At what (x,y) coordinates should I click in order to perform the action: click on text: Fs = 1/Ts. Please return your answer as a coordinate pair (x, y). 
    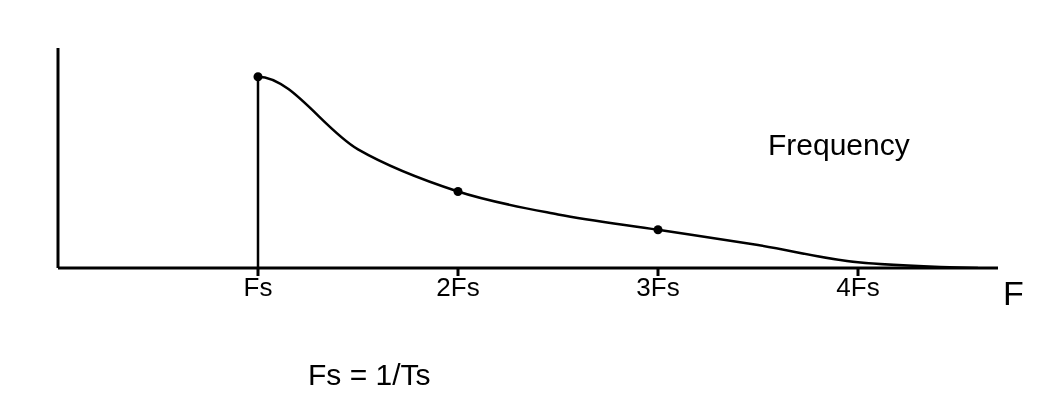
    Looking at the image, I should click on (369, 375).